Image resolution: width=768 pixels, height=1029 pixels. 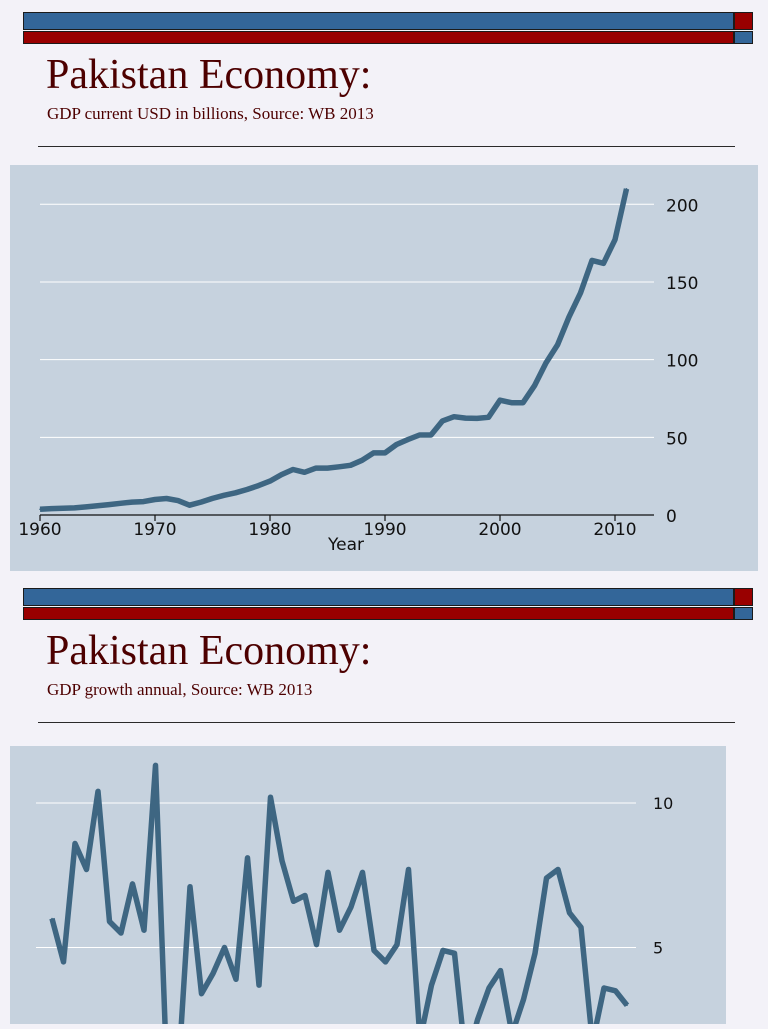 I want to click on y-tick-label: 10, so click(x=663, y=803).